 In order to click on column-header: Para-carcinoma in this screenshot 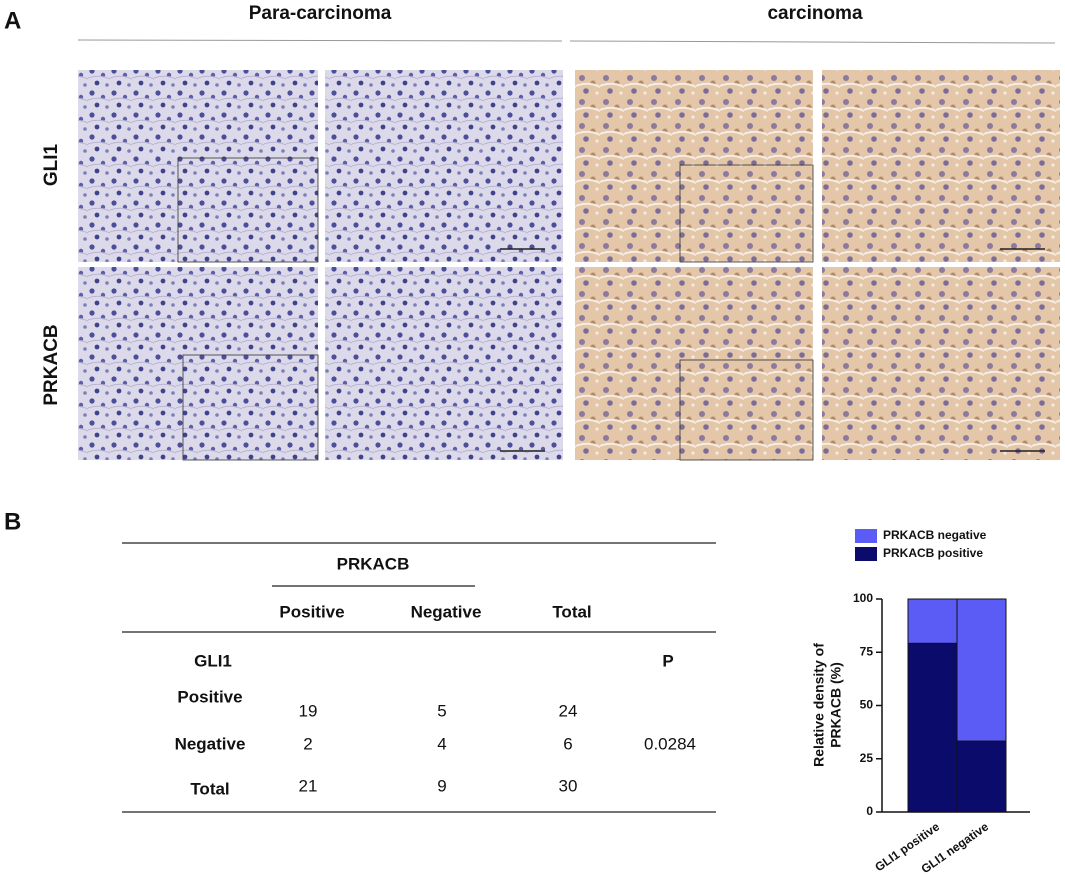, I will do `click(320, 13)`.